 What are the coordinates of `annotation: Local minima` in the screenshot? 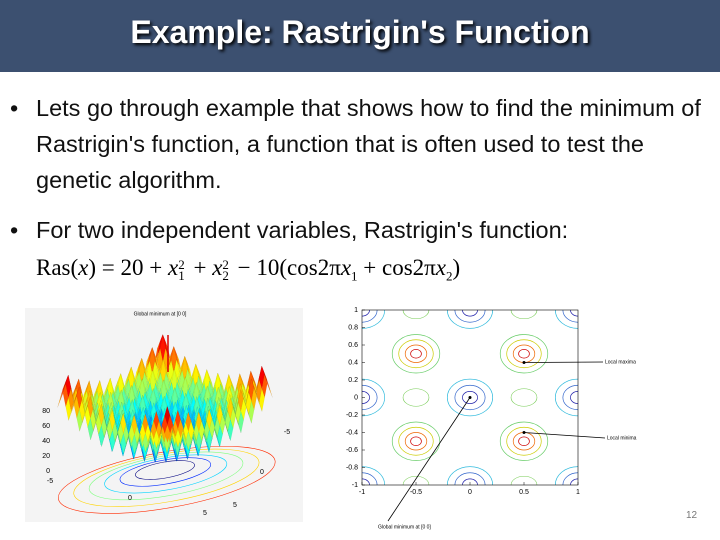 It's located at (622, 438).